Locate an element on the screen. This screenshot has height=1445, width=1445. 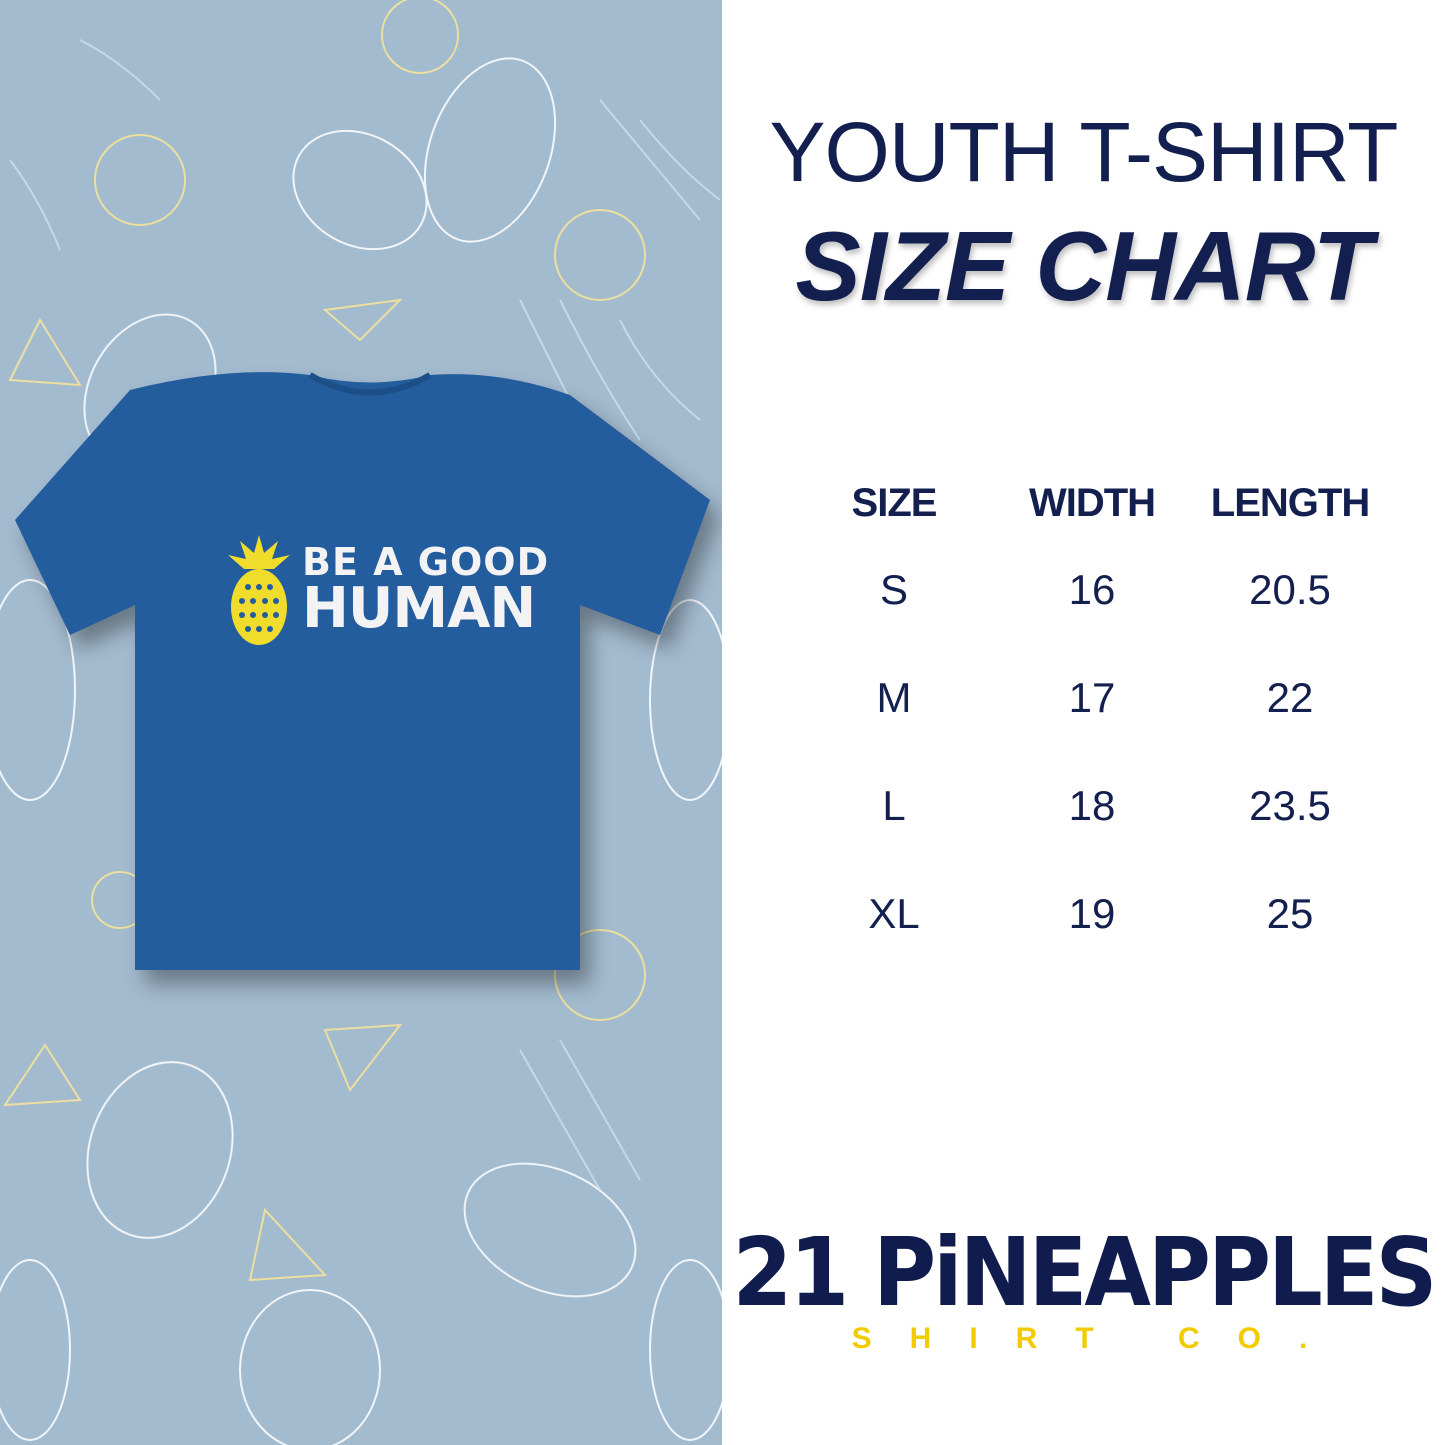
table-row: M 17 22 is located at coordinates (1092, 698).